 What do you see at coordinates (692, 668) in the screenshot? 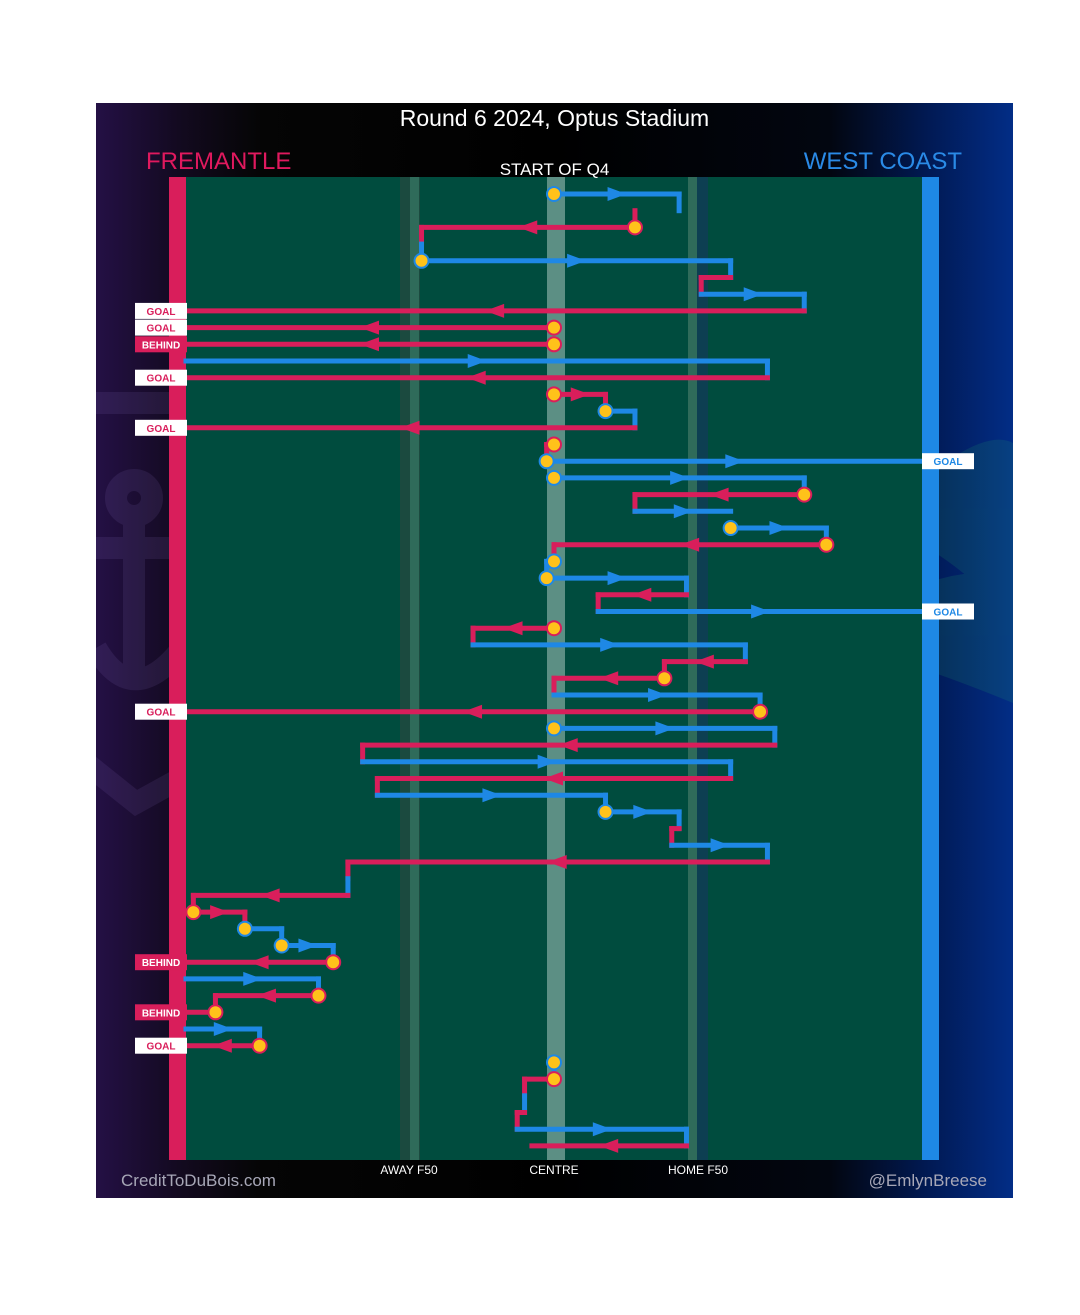
I see `home-f50-line` at bounding box center [692, 668].